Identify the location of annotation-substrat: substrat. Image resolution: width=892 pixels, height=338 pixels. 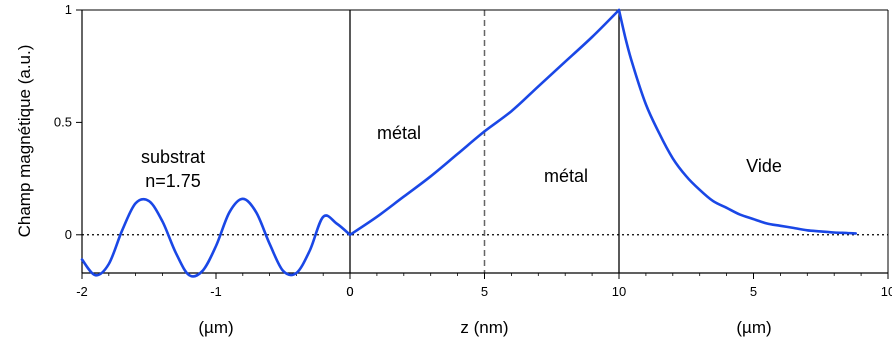
(173, 157).